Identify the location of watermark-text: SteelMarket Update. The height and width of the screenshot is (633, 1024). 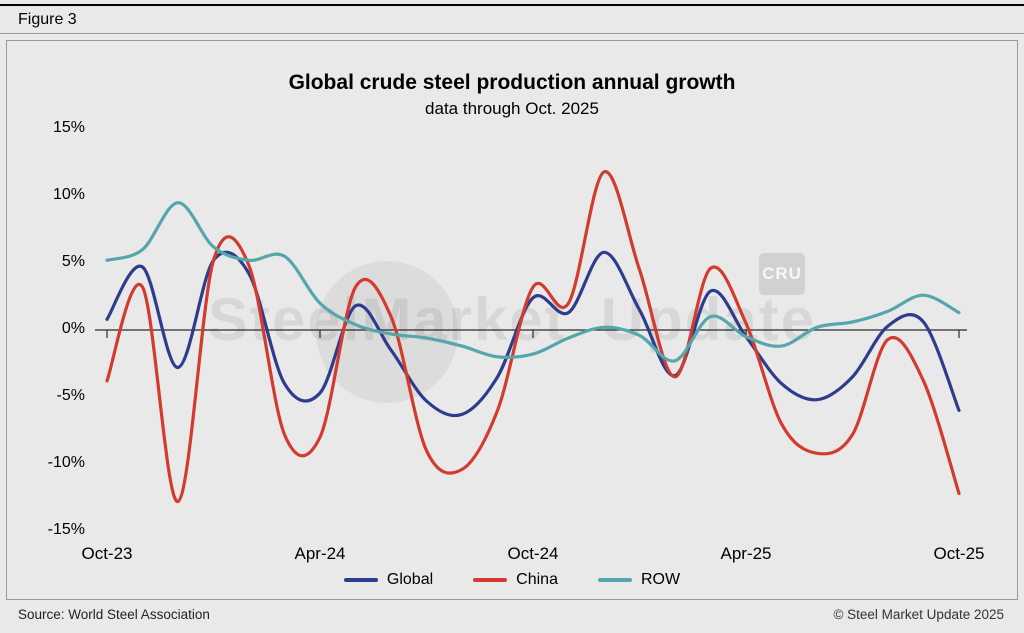
(512, 319).